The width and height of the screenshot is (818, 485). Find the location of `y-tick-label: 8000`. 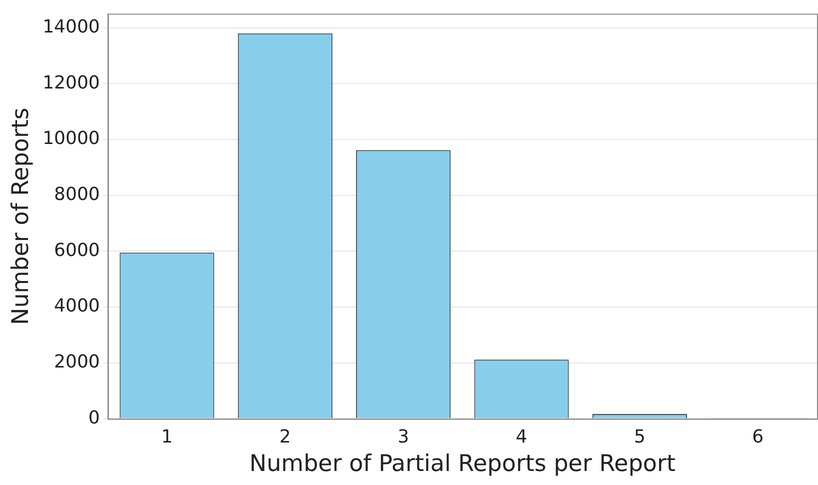

y-tick-label: 8000 is located at coordinates (77, 195).